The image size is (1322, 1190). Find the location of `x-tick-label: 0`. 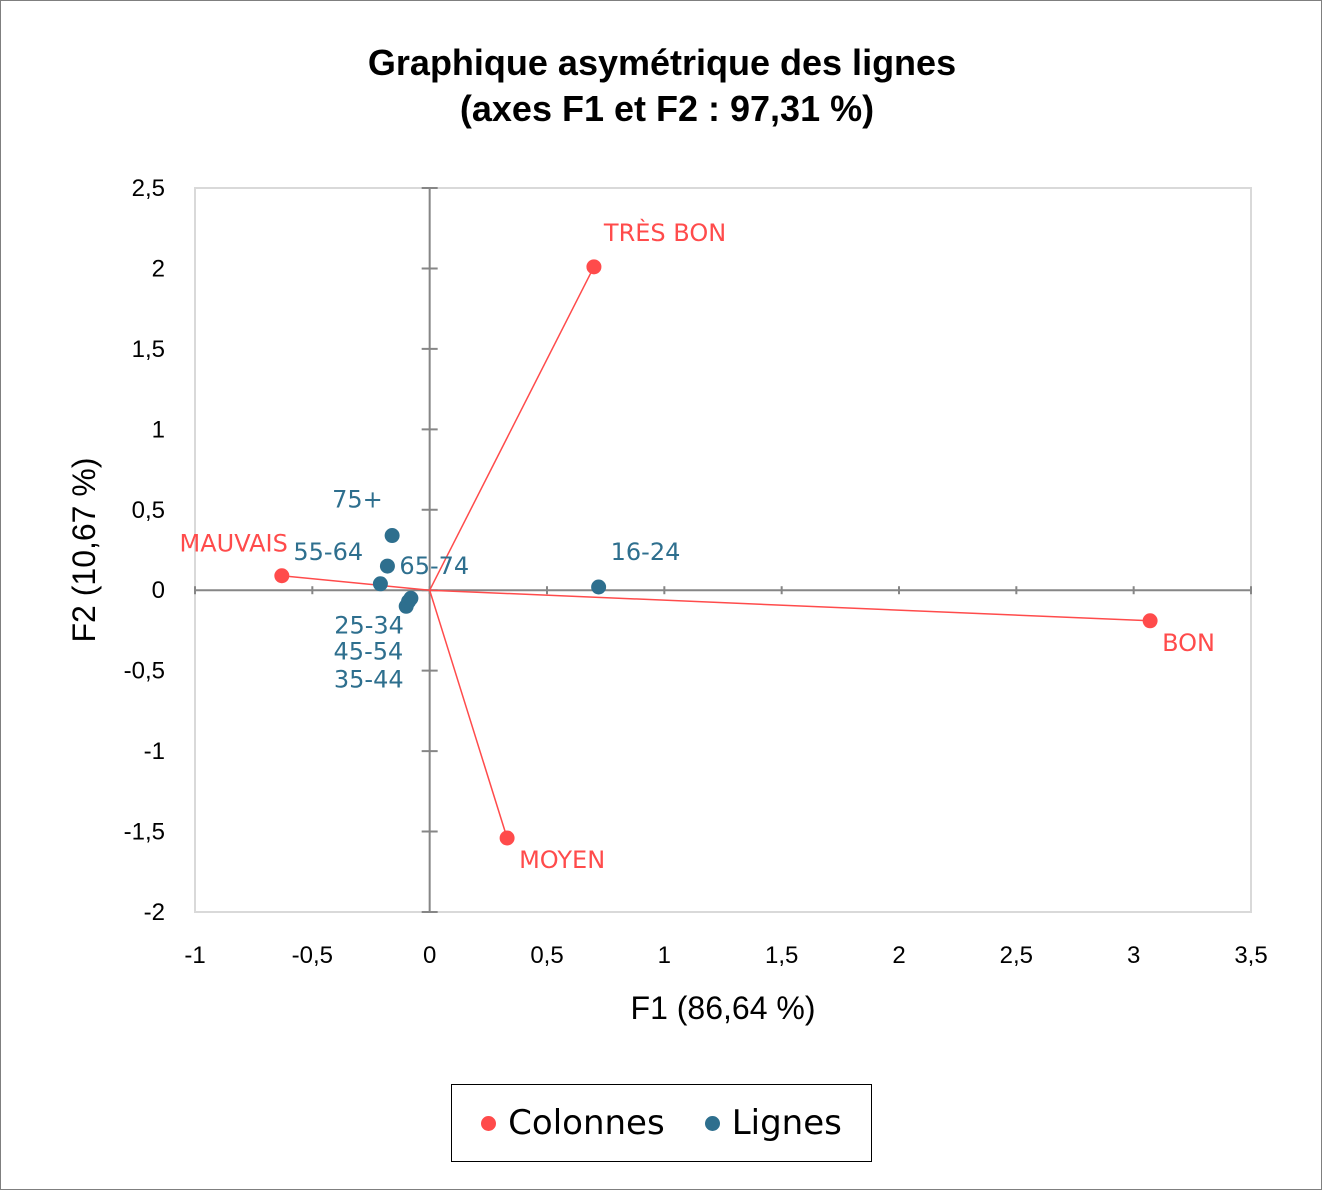

x-tick-label: 0 is located at coordinates (429, 955).